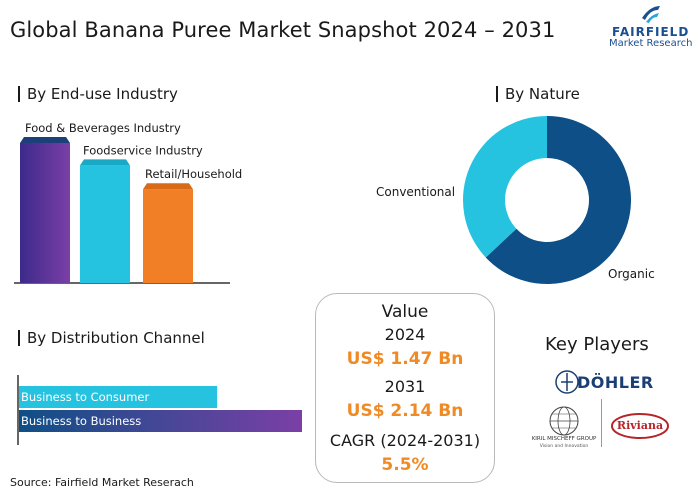 The image size is (700, 491). What do you see at coordinates (538, 94) in the screenshot?
I see `section-nature: By Nature` at bounding box center [538, 94].